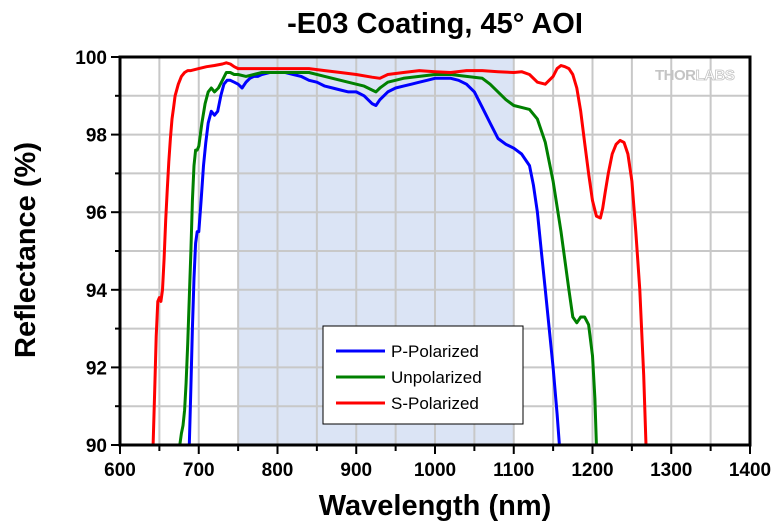 This screenshot has height=527, width=780. What do you see at coordinates (120, 470) in the screenshot?
I see `x-tick-label: 600` at bounding box center [120, 470].